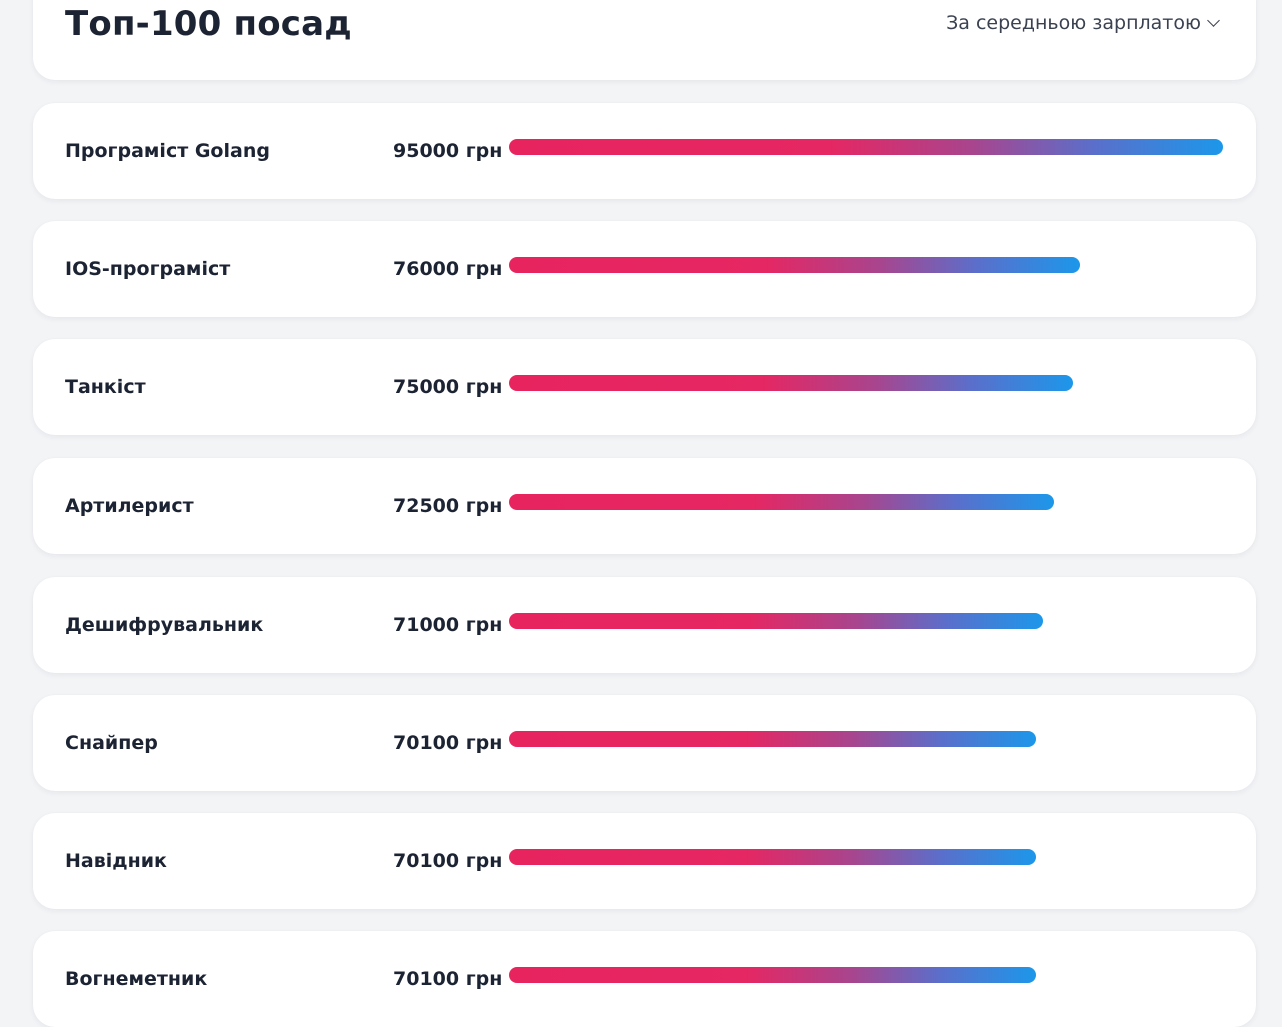 This screenshot has height=1027, width=1282. I want to click on salary-value: 71000 грн, so click(448, 625).